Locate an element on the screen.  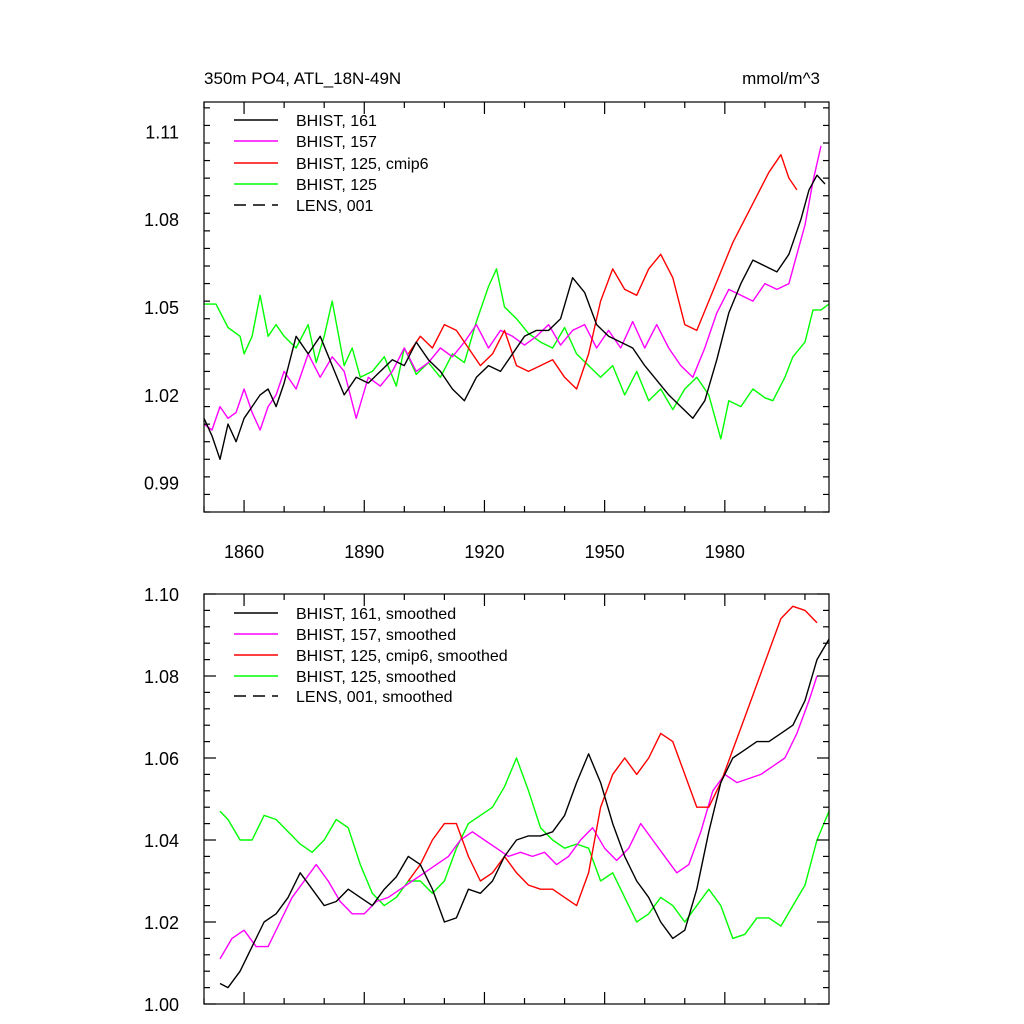
top-panel-title: 350m PO4, ATL_18N-49N is located at coordinates (302, 78).